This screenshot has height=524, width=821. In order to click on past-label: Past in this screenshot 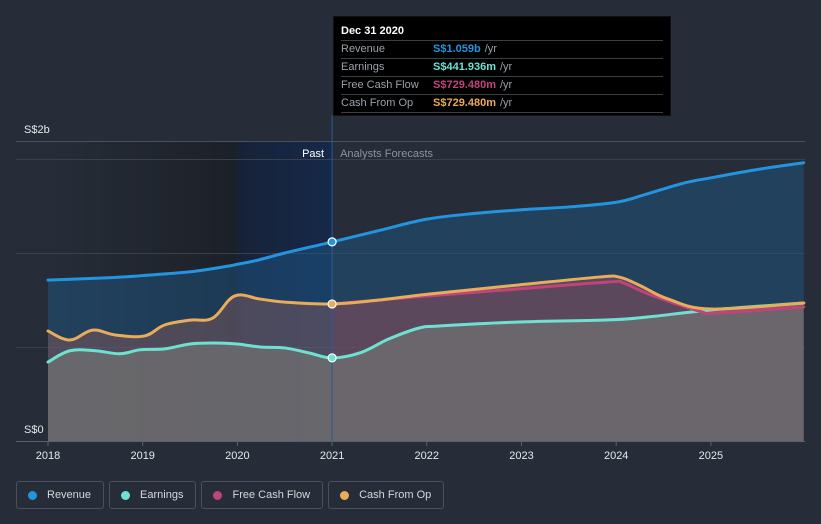, I will do `click(313, 154)`.